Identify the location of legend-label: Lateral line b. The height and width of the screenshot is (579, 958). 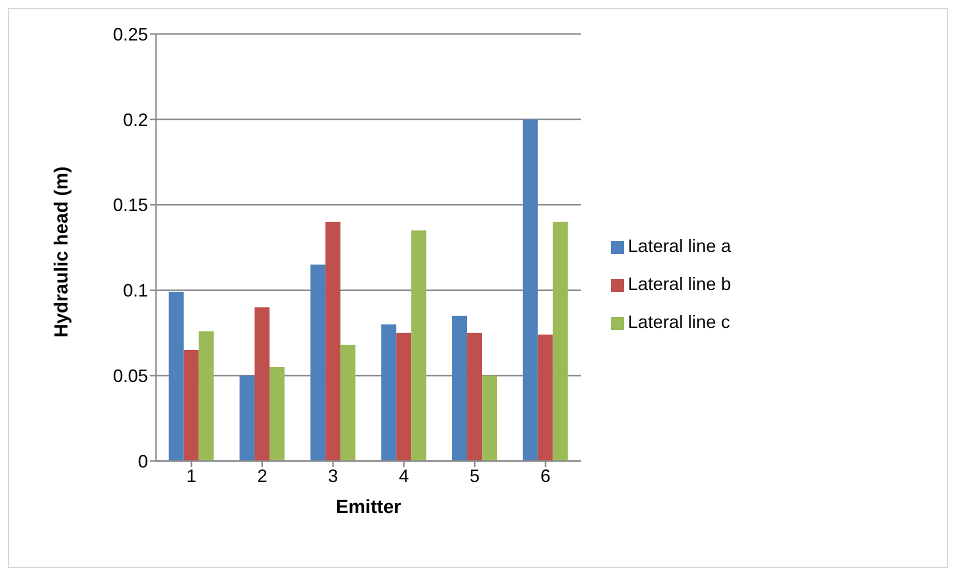
(679, 284).